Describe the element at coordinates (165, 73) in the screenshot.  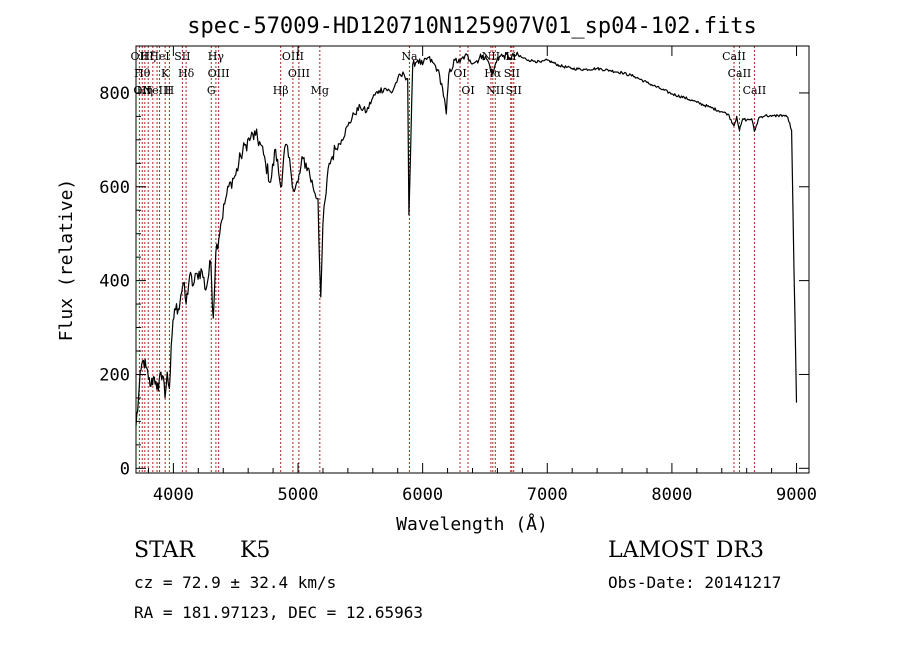
I see `line-label: K` at that location.